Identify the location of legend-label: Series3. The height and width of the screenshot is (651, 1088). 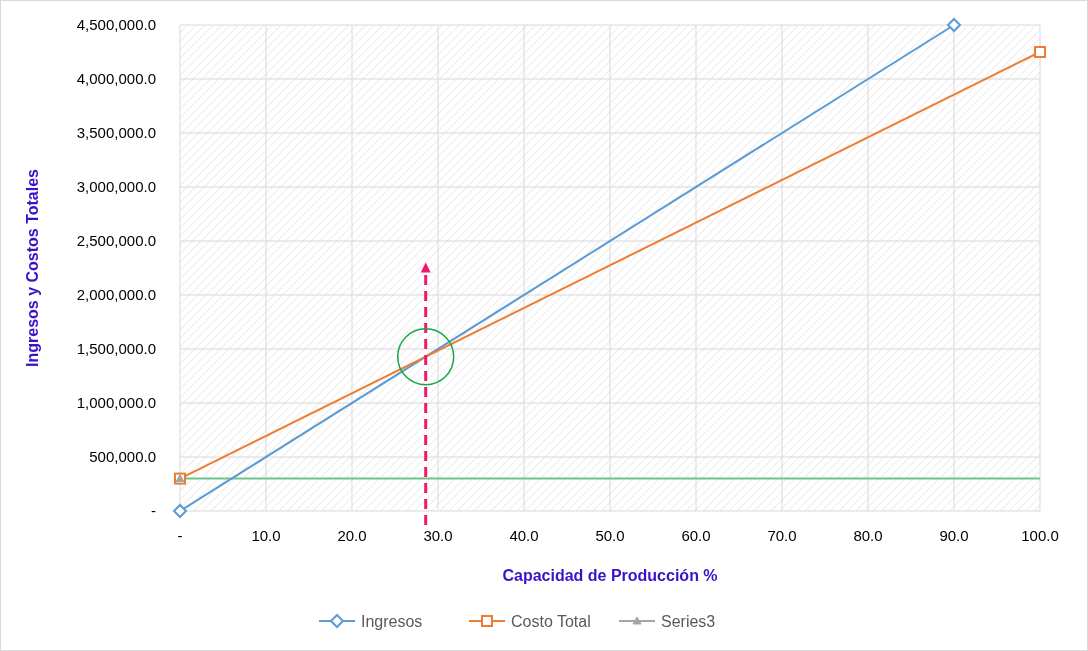
(688, 621).